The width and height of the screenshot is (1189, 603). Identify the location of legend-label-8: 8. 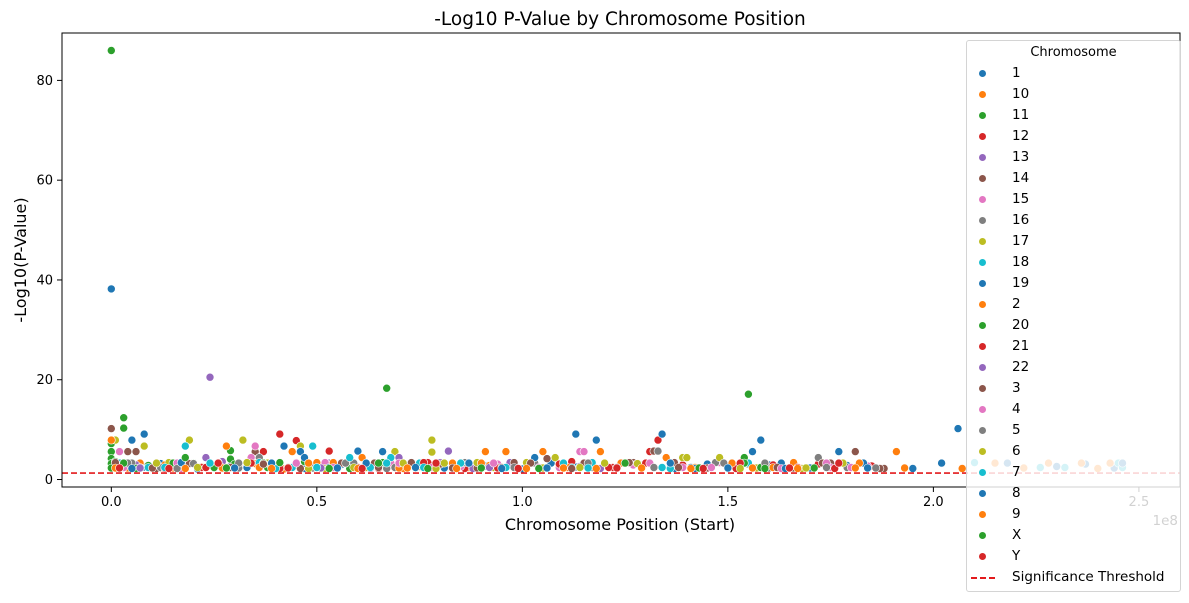
(1016, 493).